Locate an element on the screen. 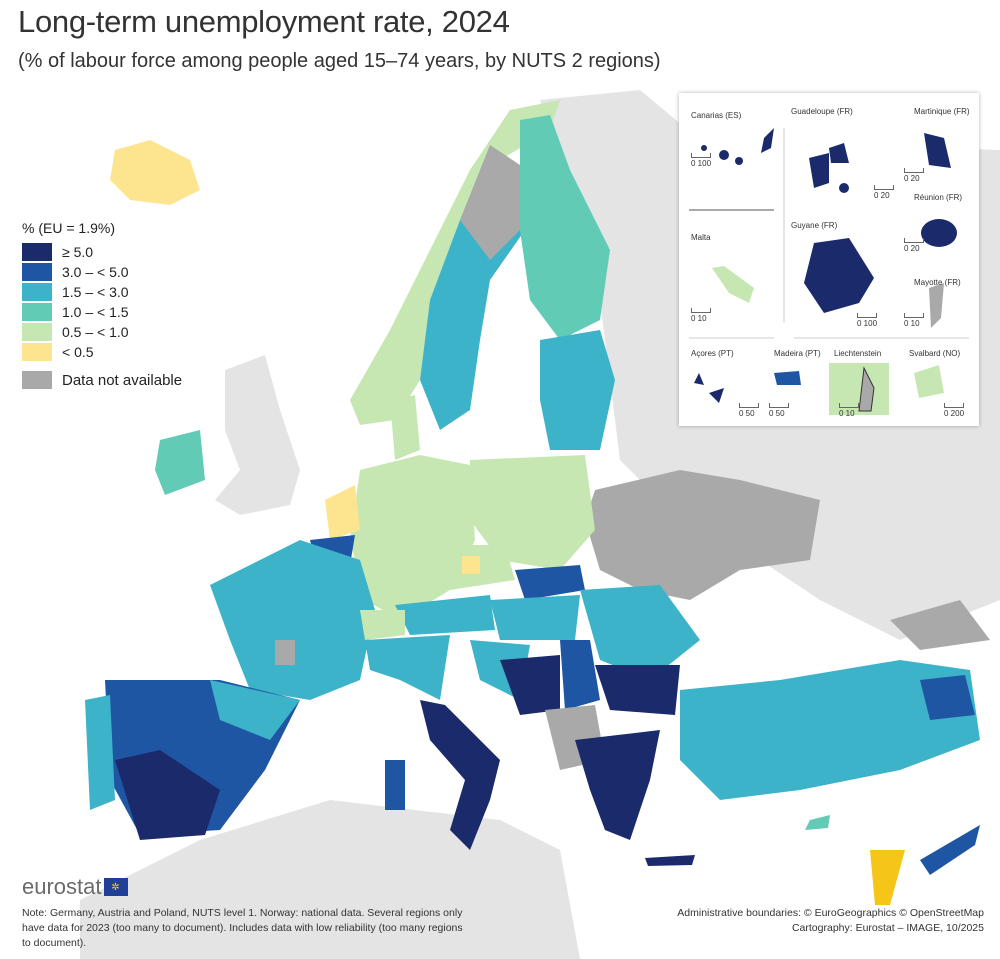 The width and height of the screenshot is (1000, 959). region-italy-south is located at coordinates (460, 775).